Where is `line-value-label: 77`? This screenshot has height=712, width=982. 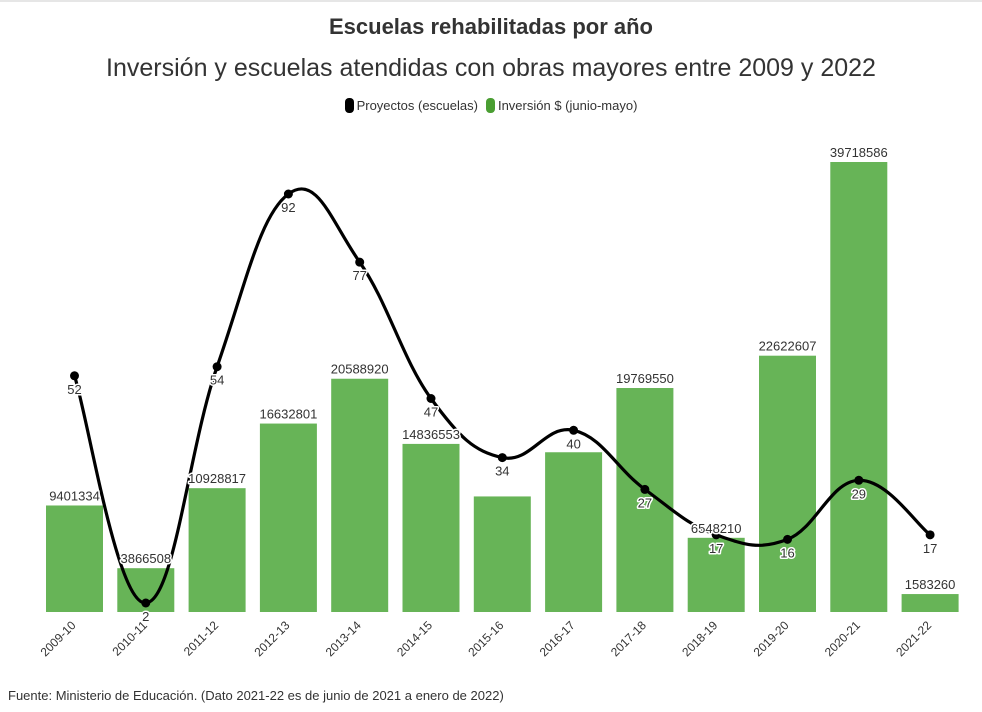
line-value-label: 77 is located at coordinates (359, 275).